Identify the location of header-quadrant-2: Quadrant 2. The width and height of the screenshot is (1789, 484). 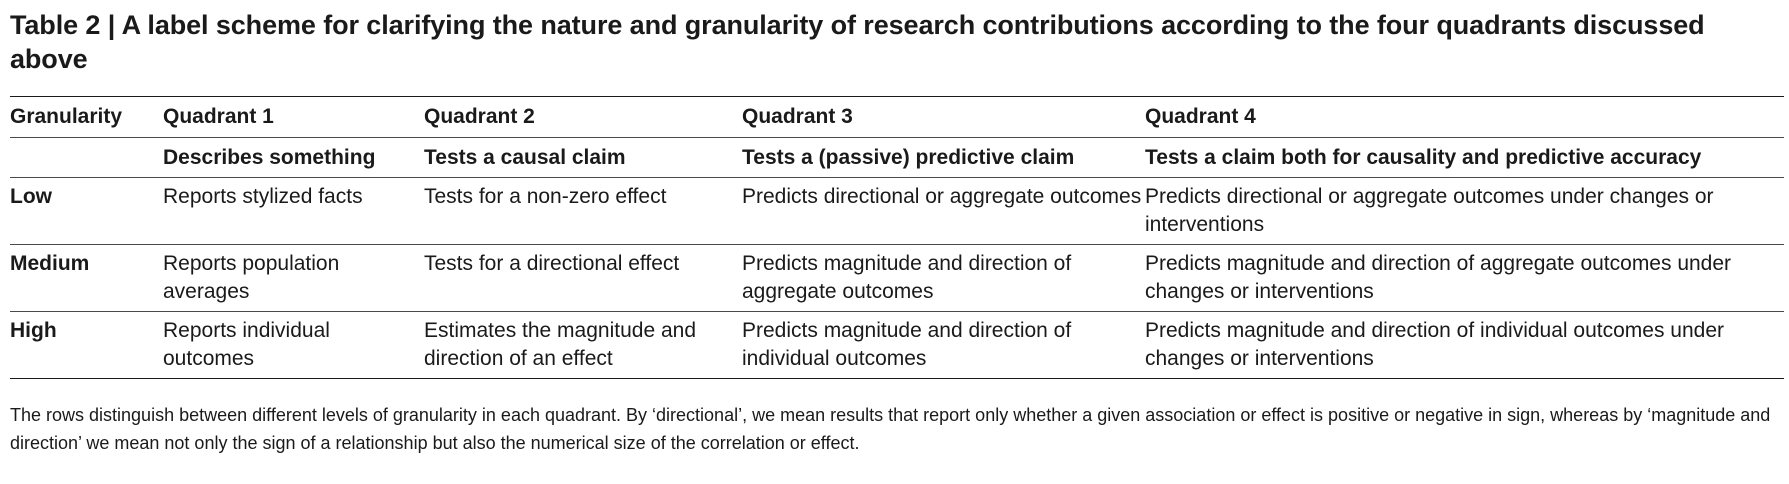
(583, 117).